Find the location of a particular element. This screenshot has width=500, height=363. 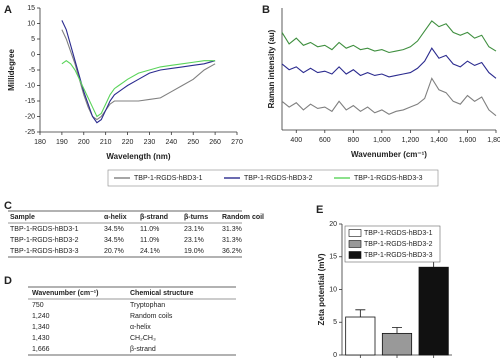

table-cell: TBP-1-RGDS-hBD3-2 is located at coordinates (44, 240).